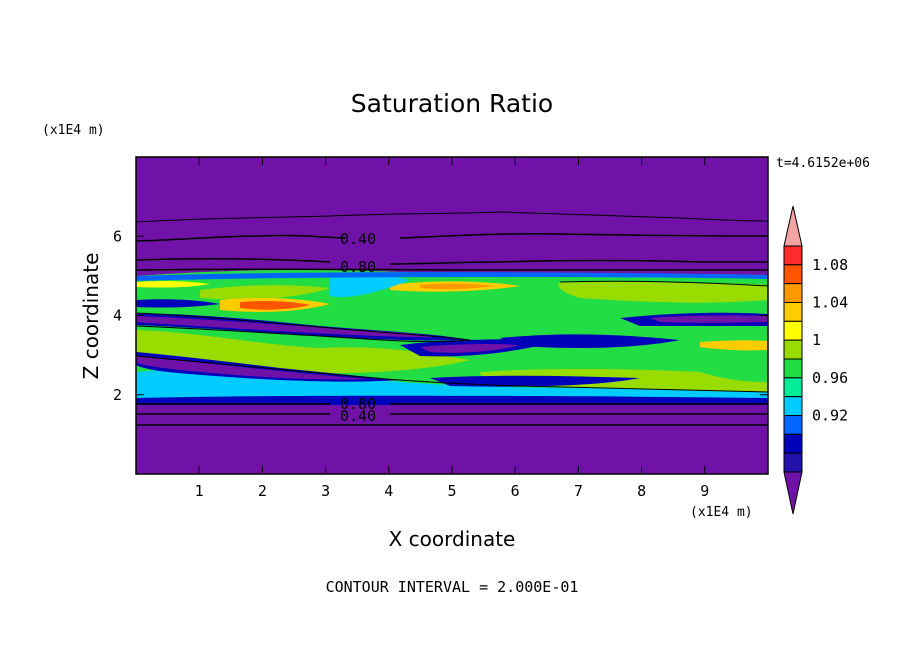  I want to click on x-unit-label: (x1E4 m), so click(721, 512).